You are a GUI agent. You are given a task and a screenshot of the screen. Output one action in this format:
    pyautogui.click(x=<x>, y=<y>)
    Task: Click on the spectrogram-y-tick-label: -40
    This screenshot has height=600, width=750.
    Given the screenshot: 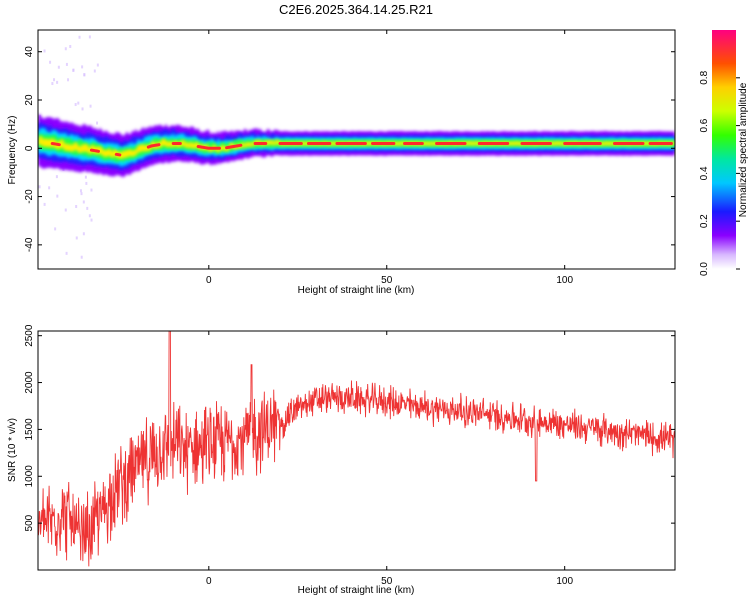 What is the action you would take?
    pyautogui.click(x=29, y=244)
    